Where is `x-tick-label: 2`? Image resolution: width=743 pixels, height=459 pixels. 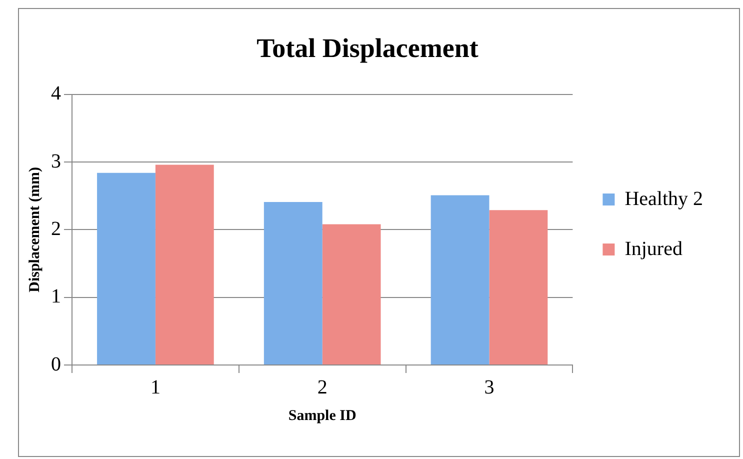
x-tick-label: 2 is located at coordinates (322, 387).